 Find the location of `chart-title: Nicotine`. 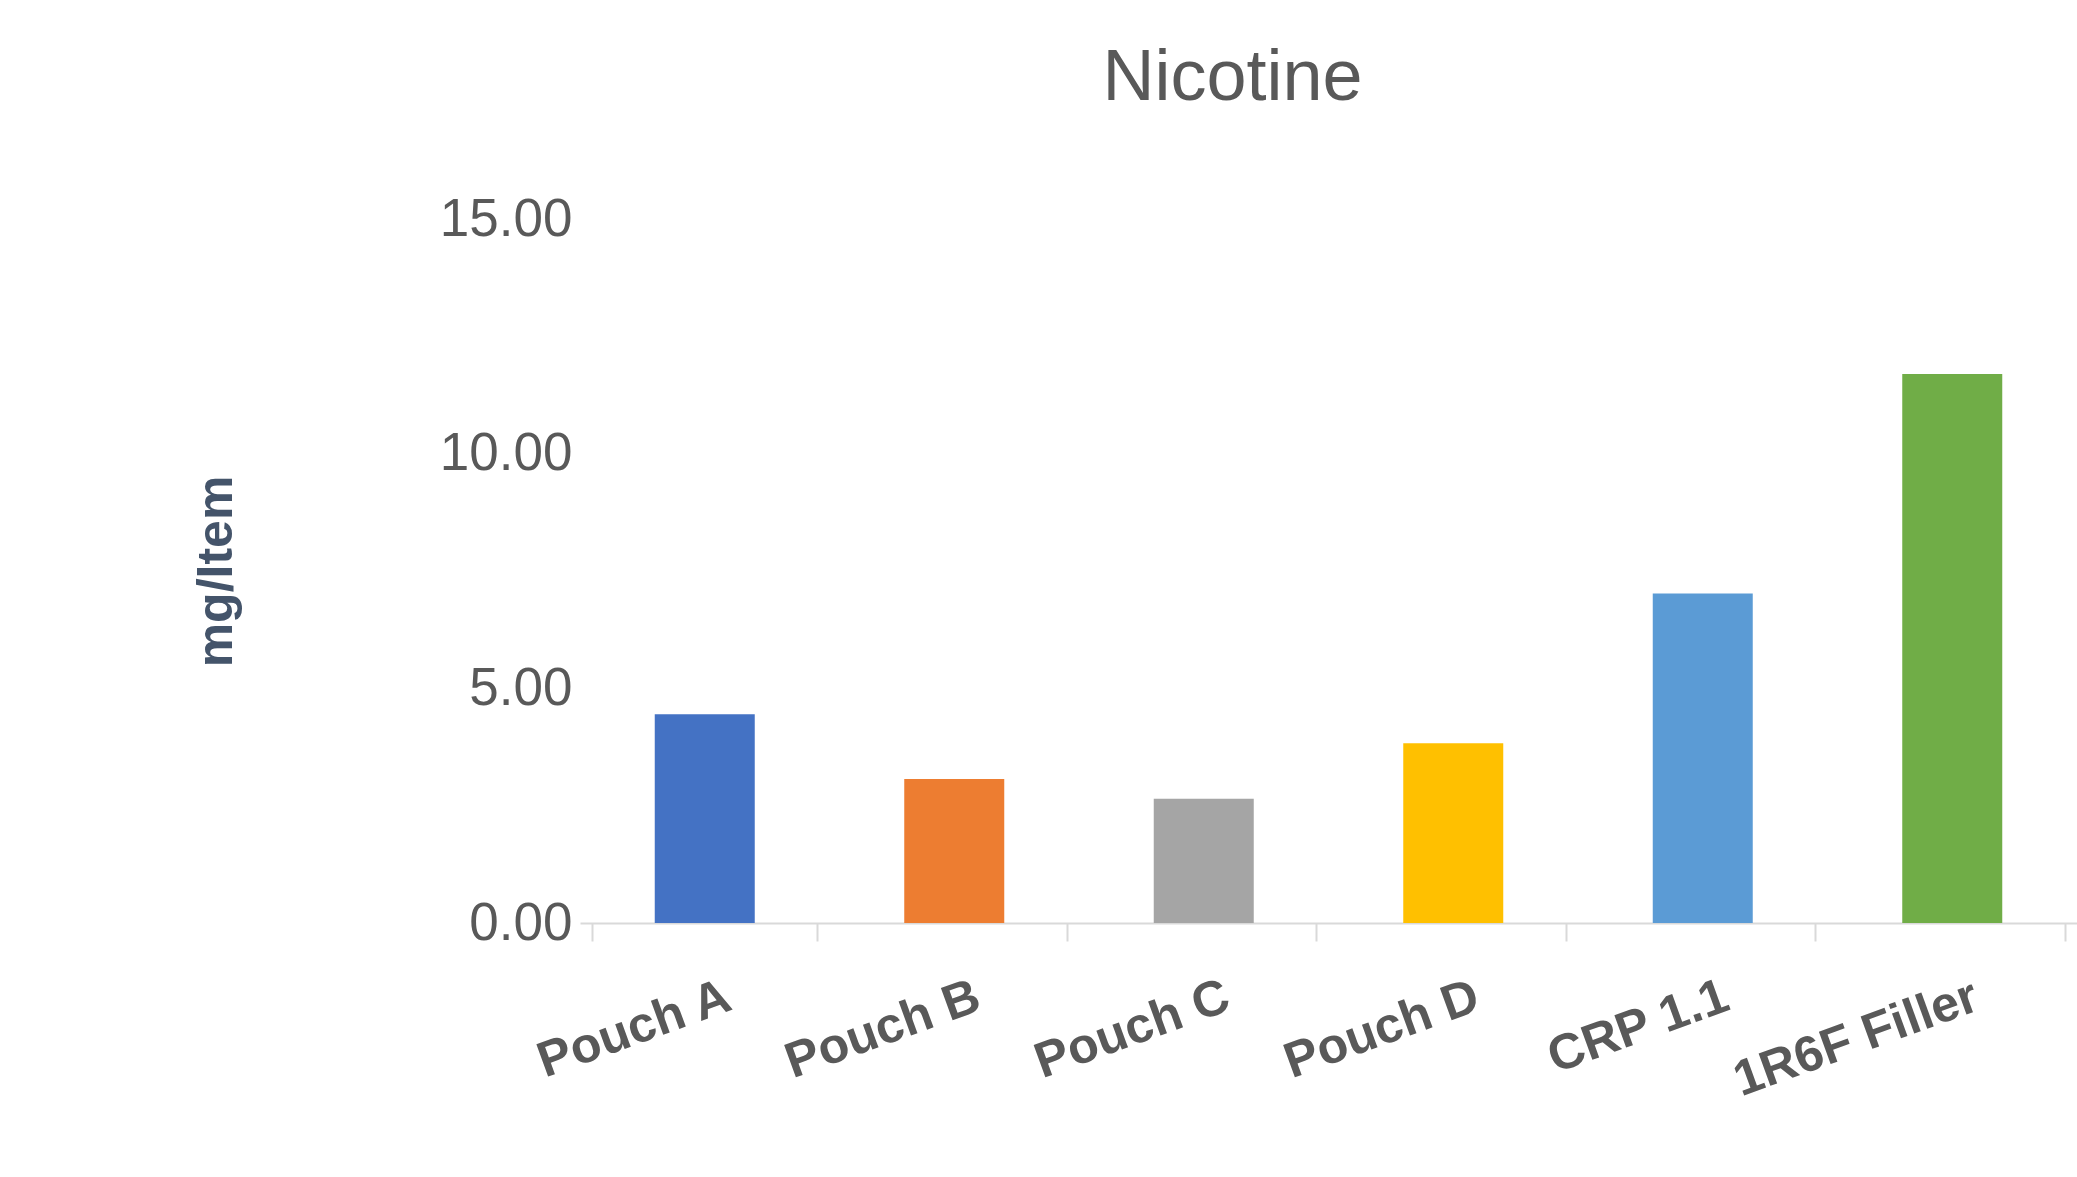

chart-title: Nicotine is located at coordinates (1232, 75).